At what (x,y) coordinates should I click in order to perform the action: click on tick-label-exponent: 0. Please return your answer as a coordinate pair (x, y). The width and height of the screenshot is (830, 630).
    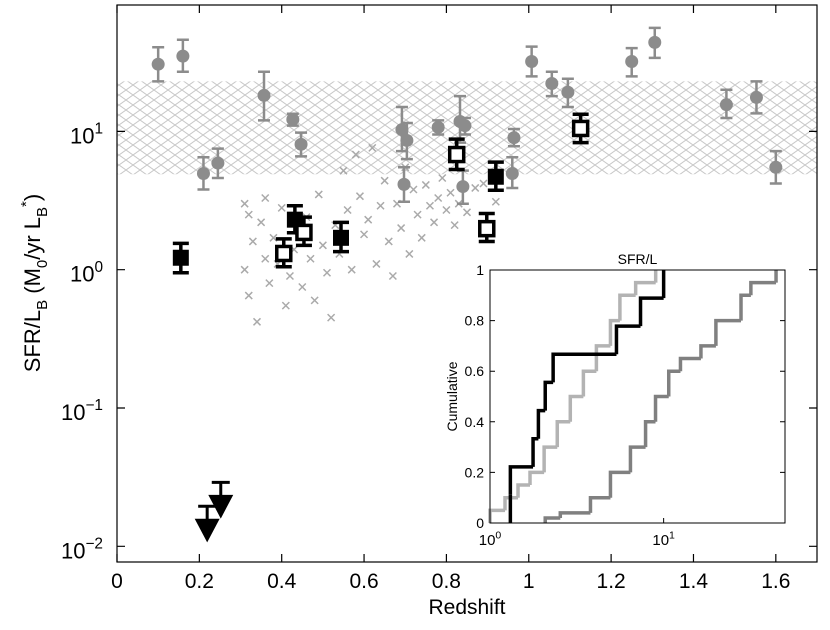
    Looking at the image, I should click on (498, 535).